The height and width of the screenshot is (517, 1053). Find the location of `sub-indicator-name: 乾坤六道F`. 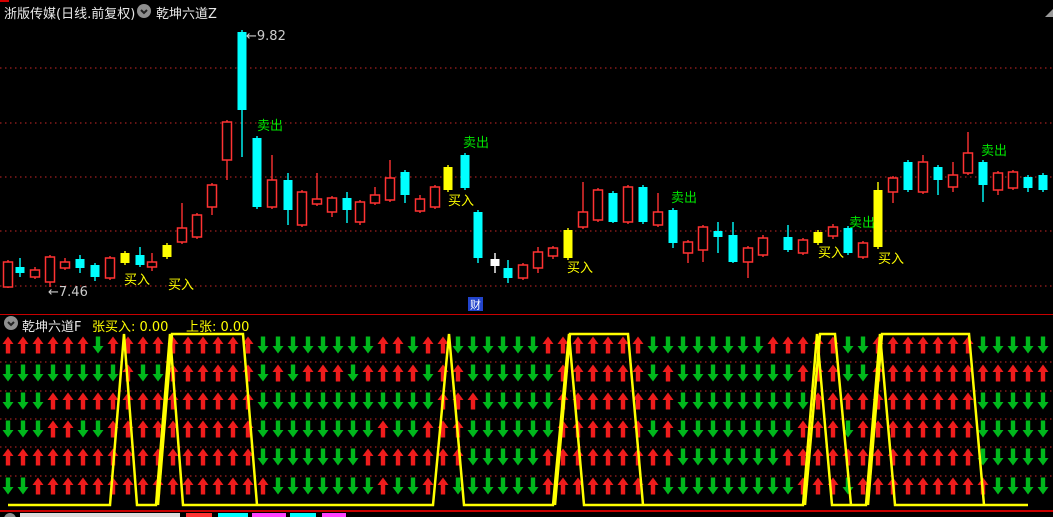

sub-indicator-name: 乾坤六道F is located at coordinates (52, 327).